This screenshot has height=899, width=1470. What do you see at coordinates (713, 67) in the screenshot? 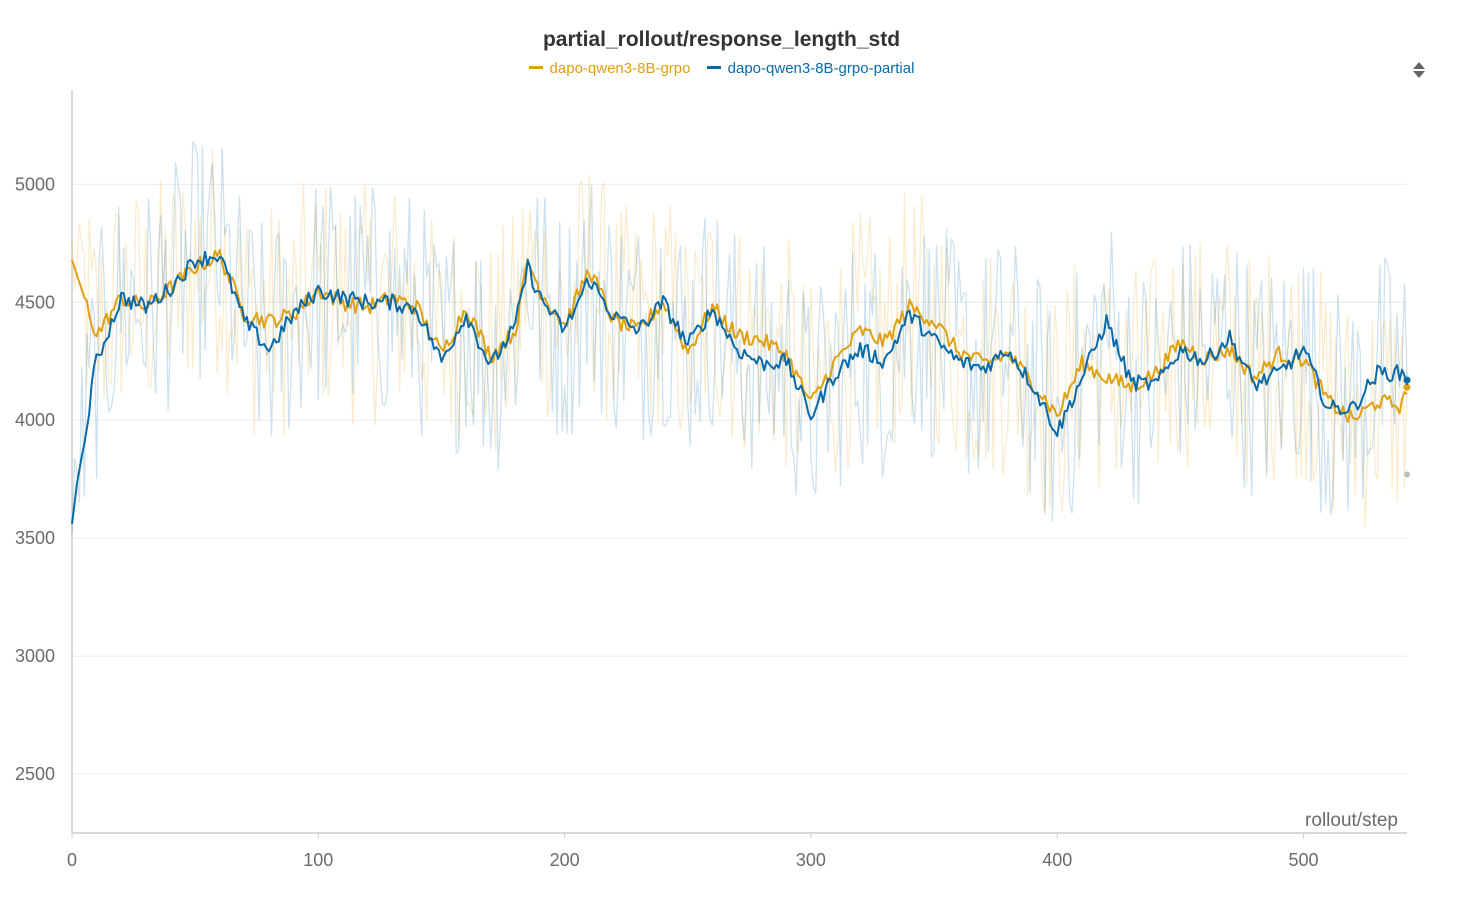
I see `legend-swatch-grpo-partial` at bounding box center [713, 67].